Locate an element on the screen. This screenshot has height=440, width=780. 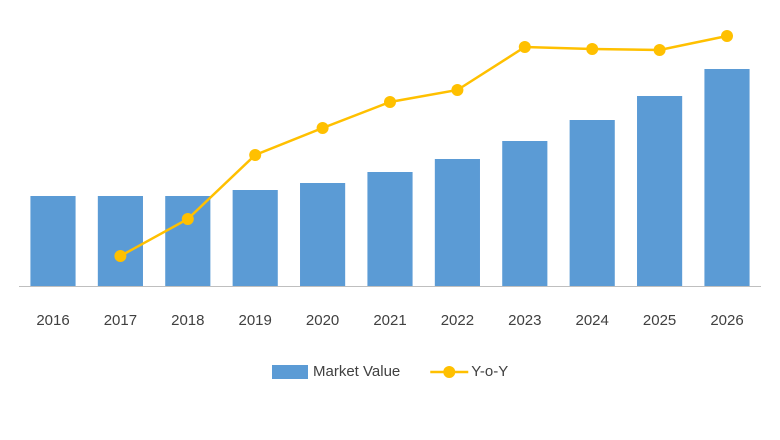
x-tick-label: 2016 is located at coordinates (52, 320).